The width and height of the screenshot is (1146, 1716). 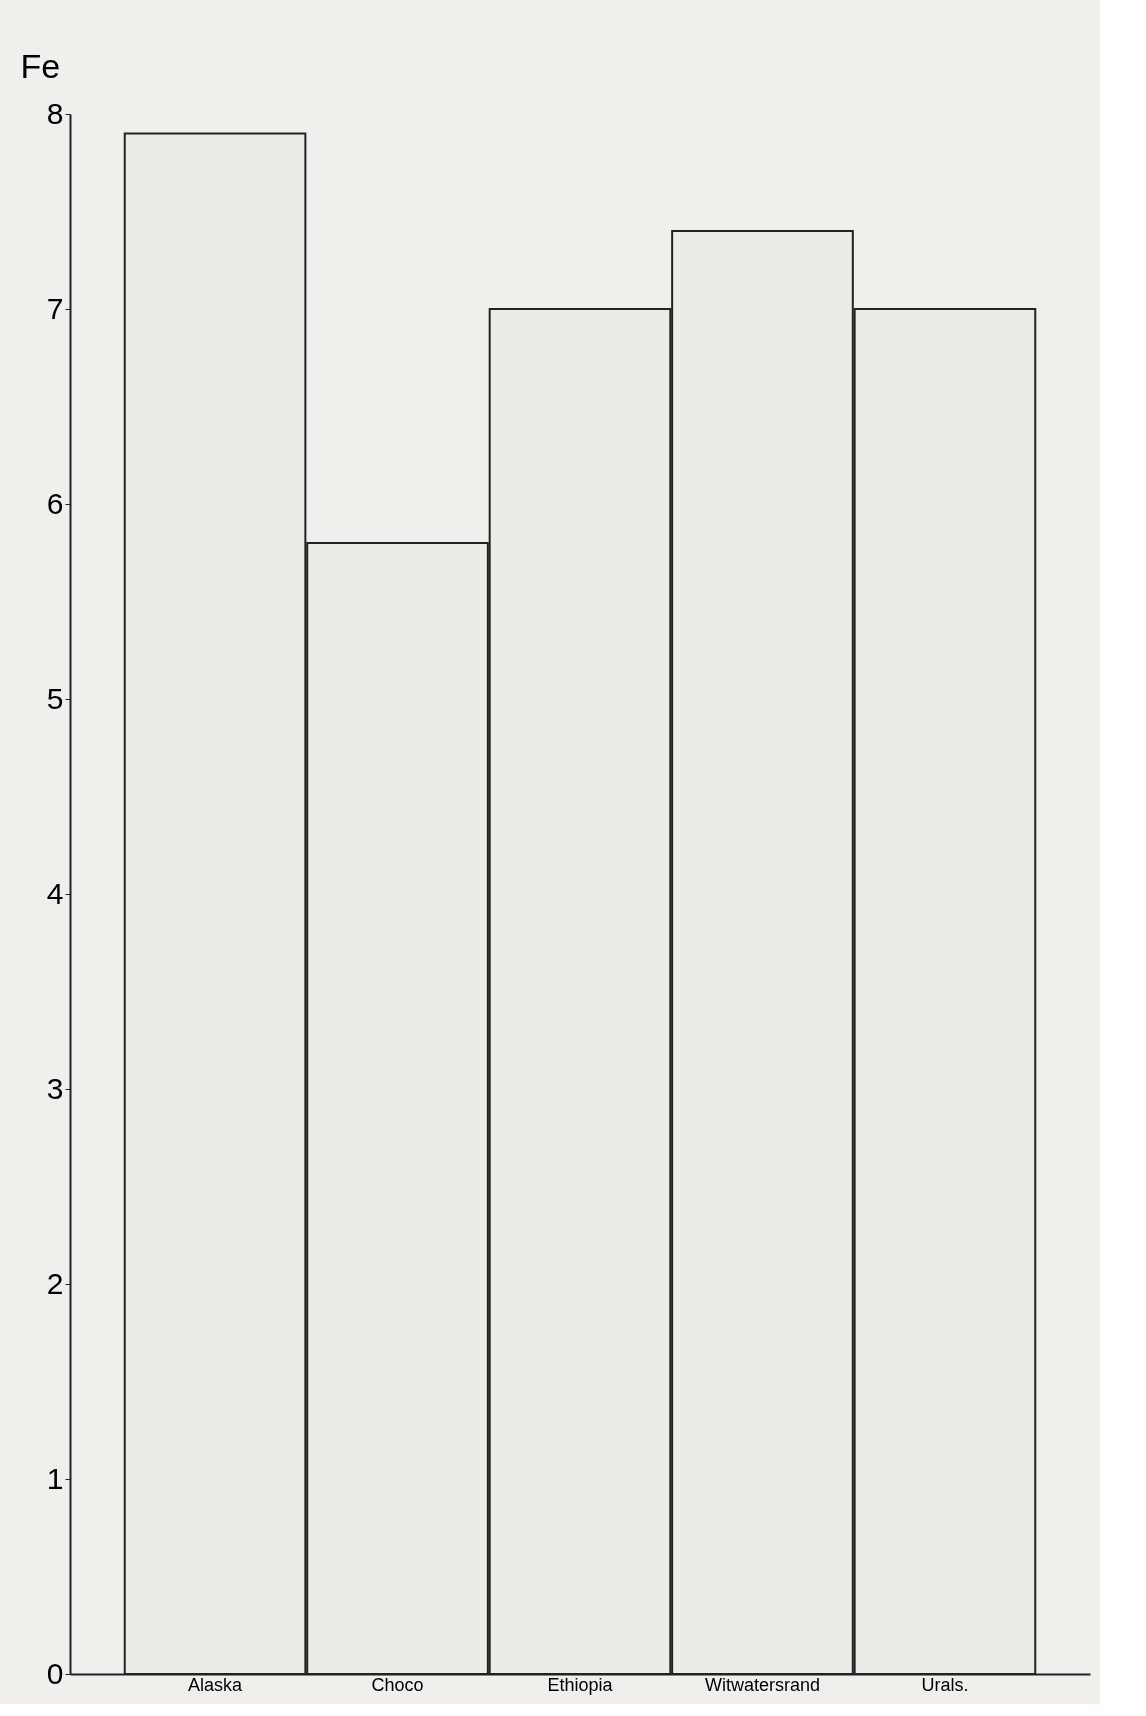 I want to click on x-tick-label: Alaska, so click(x=216, y=1684).